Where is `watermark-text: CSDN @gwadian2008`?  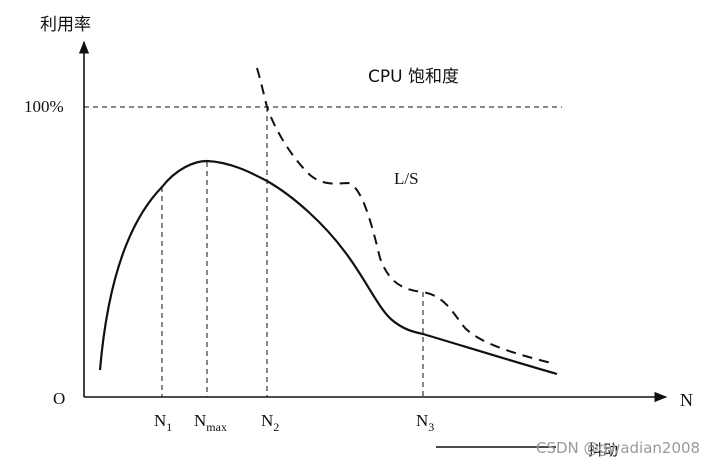
watermark-text: CSDN @gwadian2008 is located at coordinates (618, 448).